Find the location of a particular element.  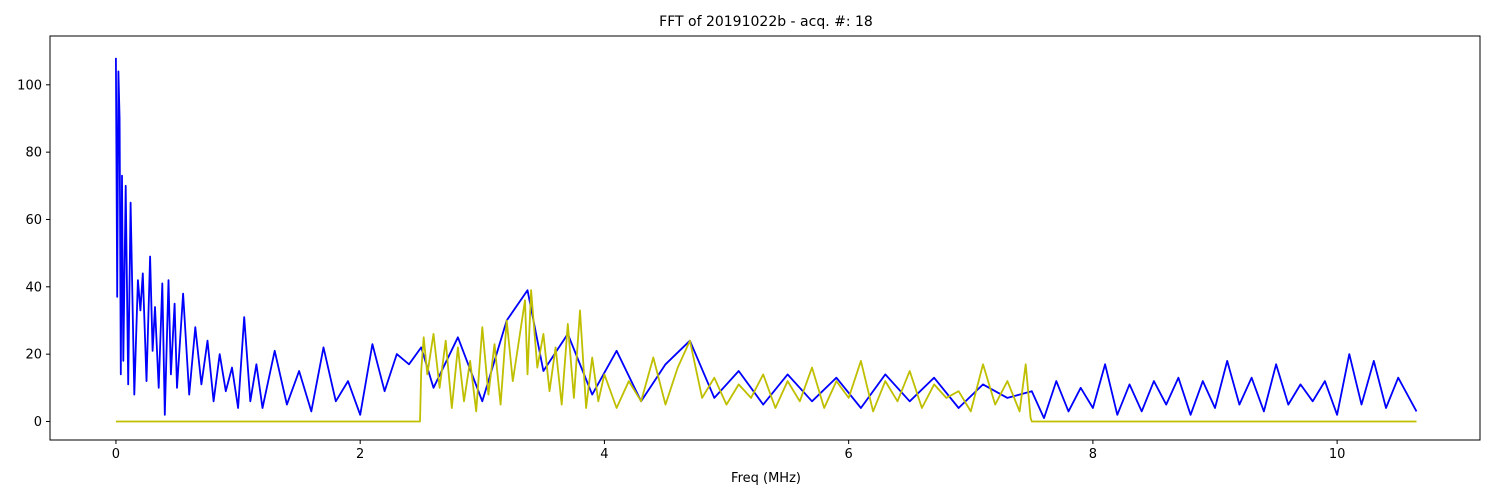

x-tick-label: 2 is located at coordinates (360, 454).